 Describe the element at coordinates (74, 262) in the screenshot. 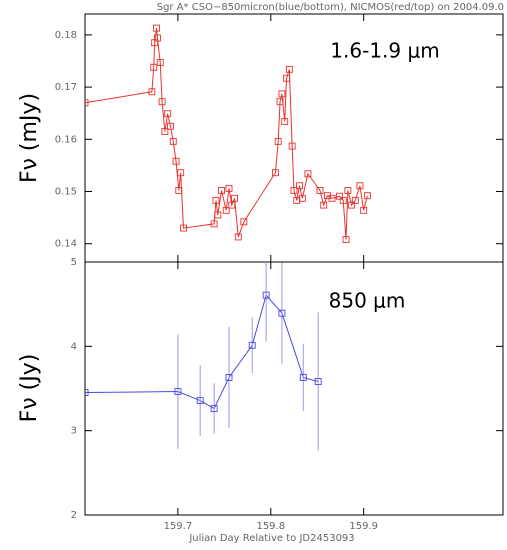

I see `y-tick-label: 5` at that location.